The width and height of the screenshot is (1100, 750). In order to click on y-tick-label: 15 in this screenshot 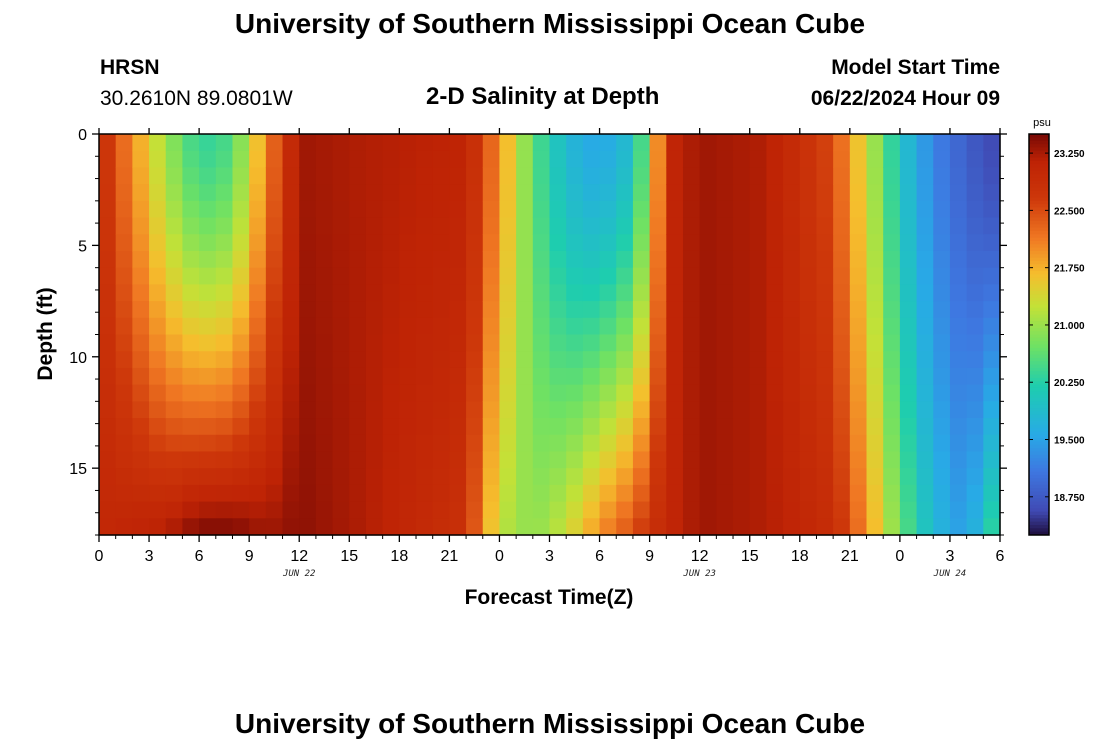, I will do `click(78, 469)`.